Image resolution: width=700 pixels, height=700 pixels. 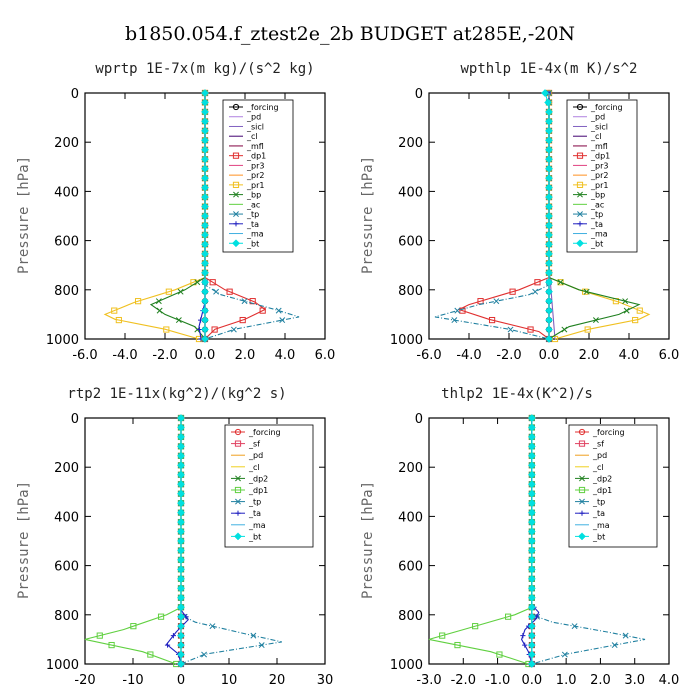 I want to click on x-tick-label: 10, so click(x=229, y=680).